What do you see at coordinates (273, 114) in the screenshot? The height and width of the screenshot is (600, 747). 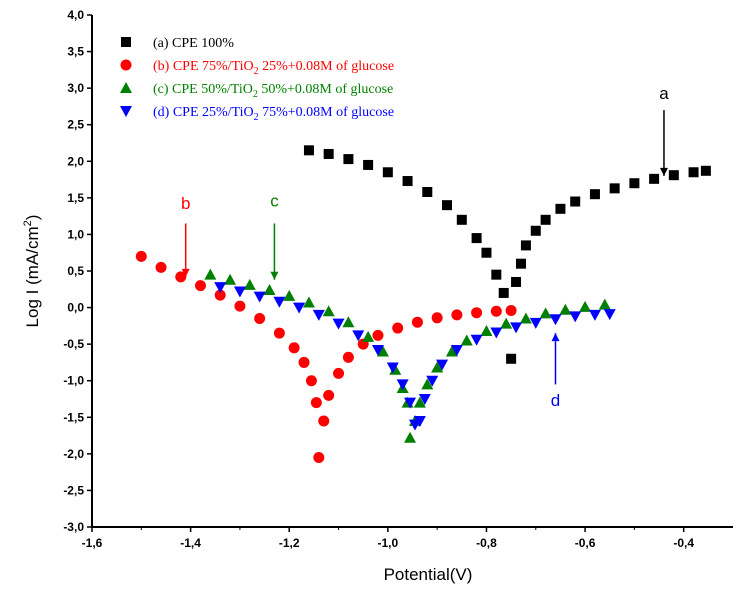 I see `legend-label-d: (d) CPE 25%/TiO2 75%+0.08M of glucose` at bounding box center [273, 114].